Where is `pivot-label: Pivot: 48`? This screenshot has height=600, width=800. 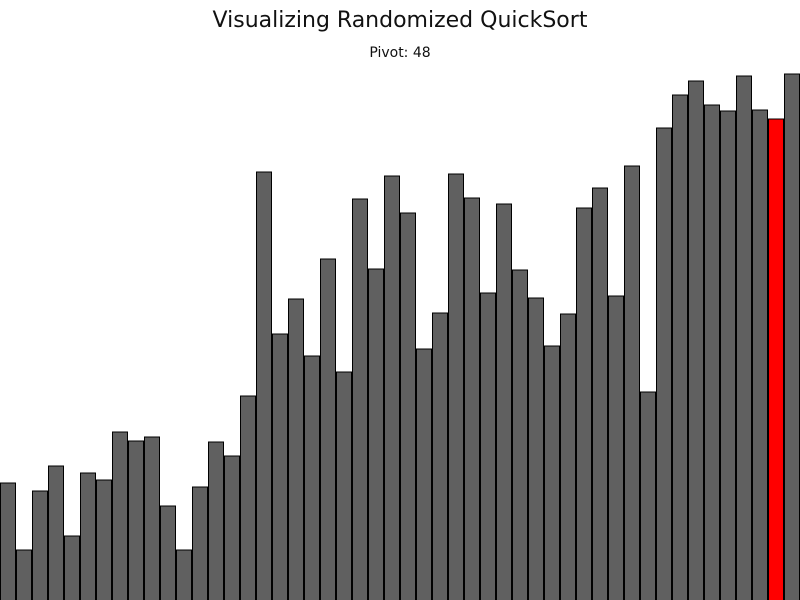
pivot-label: Pivot: 48 is located at coordinates (400, 53).